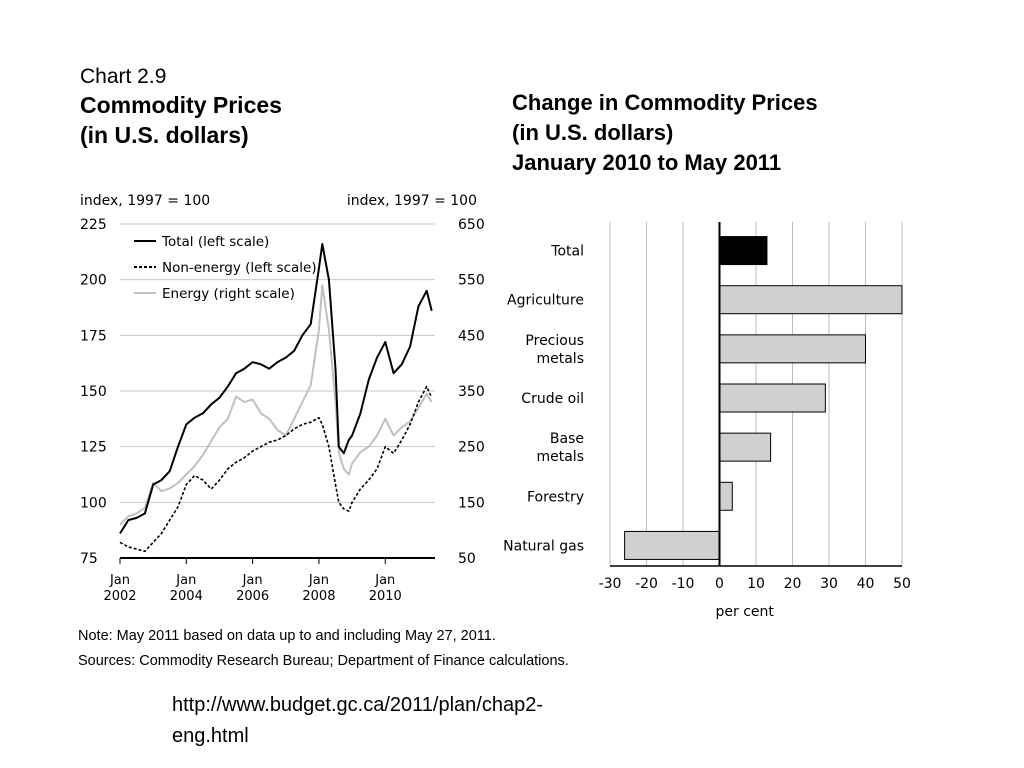 Image resolution: width=1024 pixels, height=768 pixels. What do you see at coordinates (357, 705) in the screenshot?
I see `source-url-line1: http://www.budget.gc.ca/2011/plan/chap2-` at bounding box center [357, 705].